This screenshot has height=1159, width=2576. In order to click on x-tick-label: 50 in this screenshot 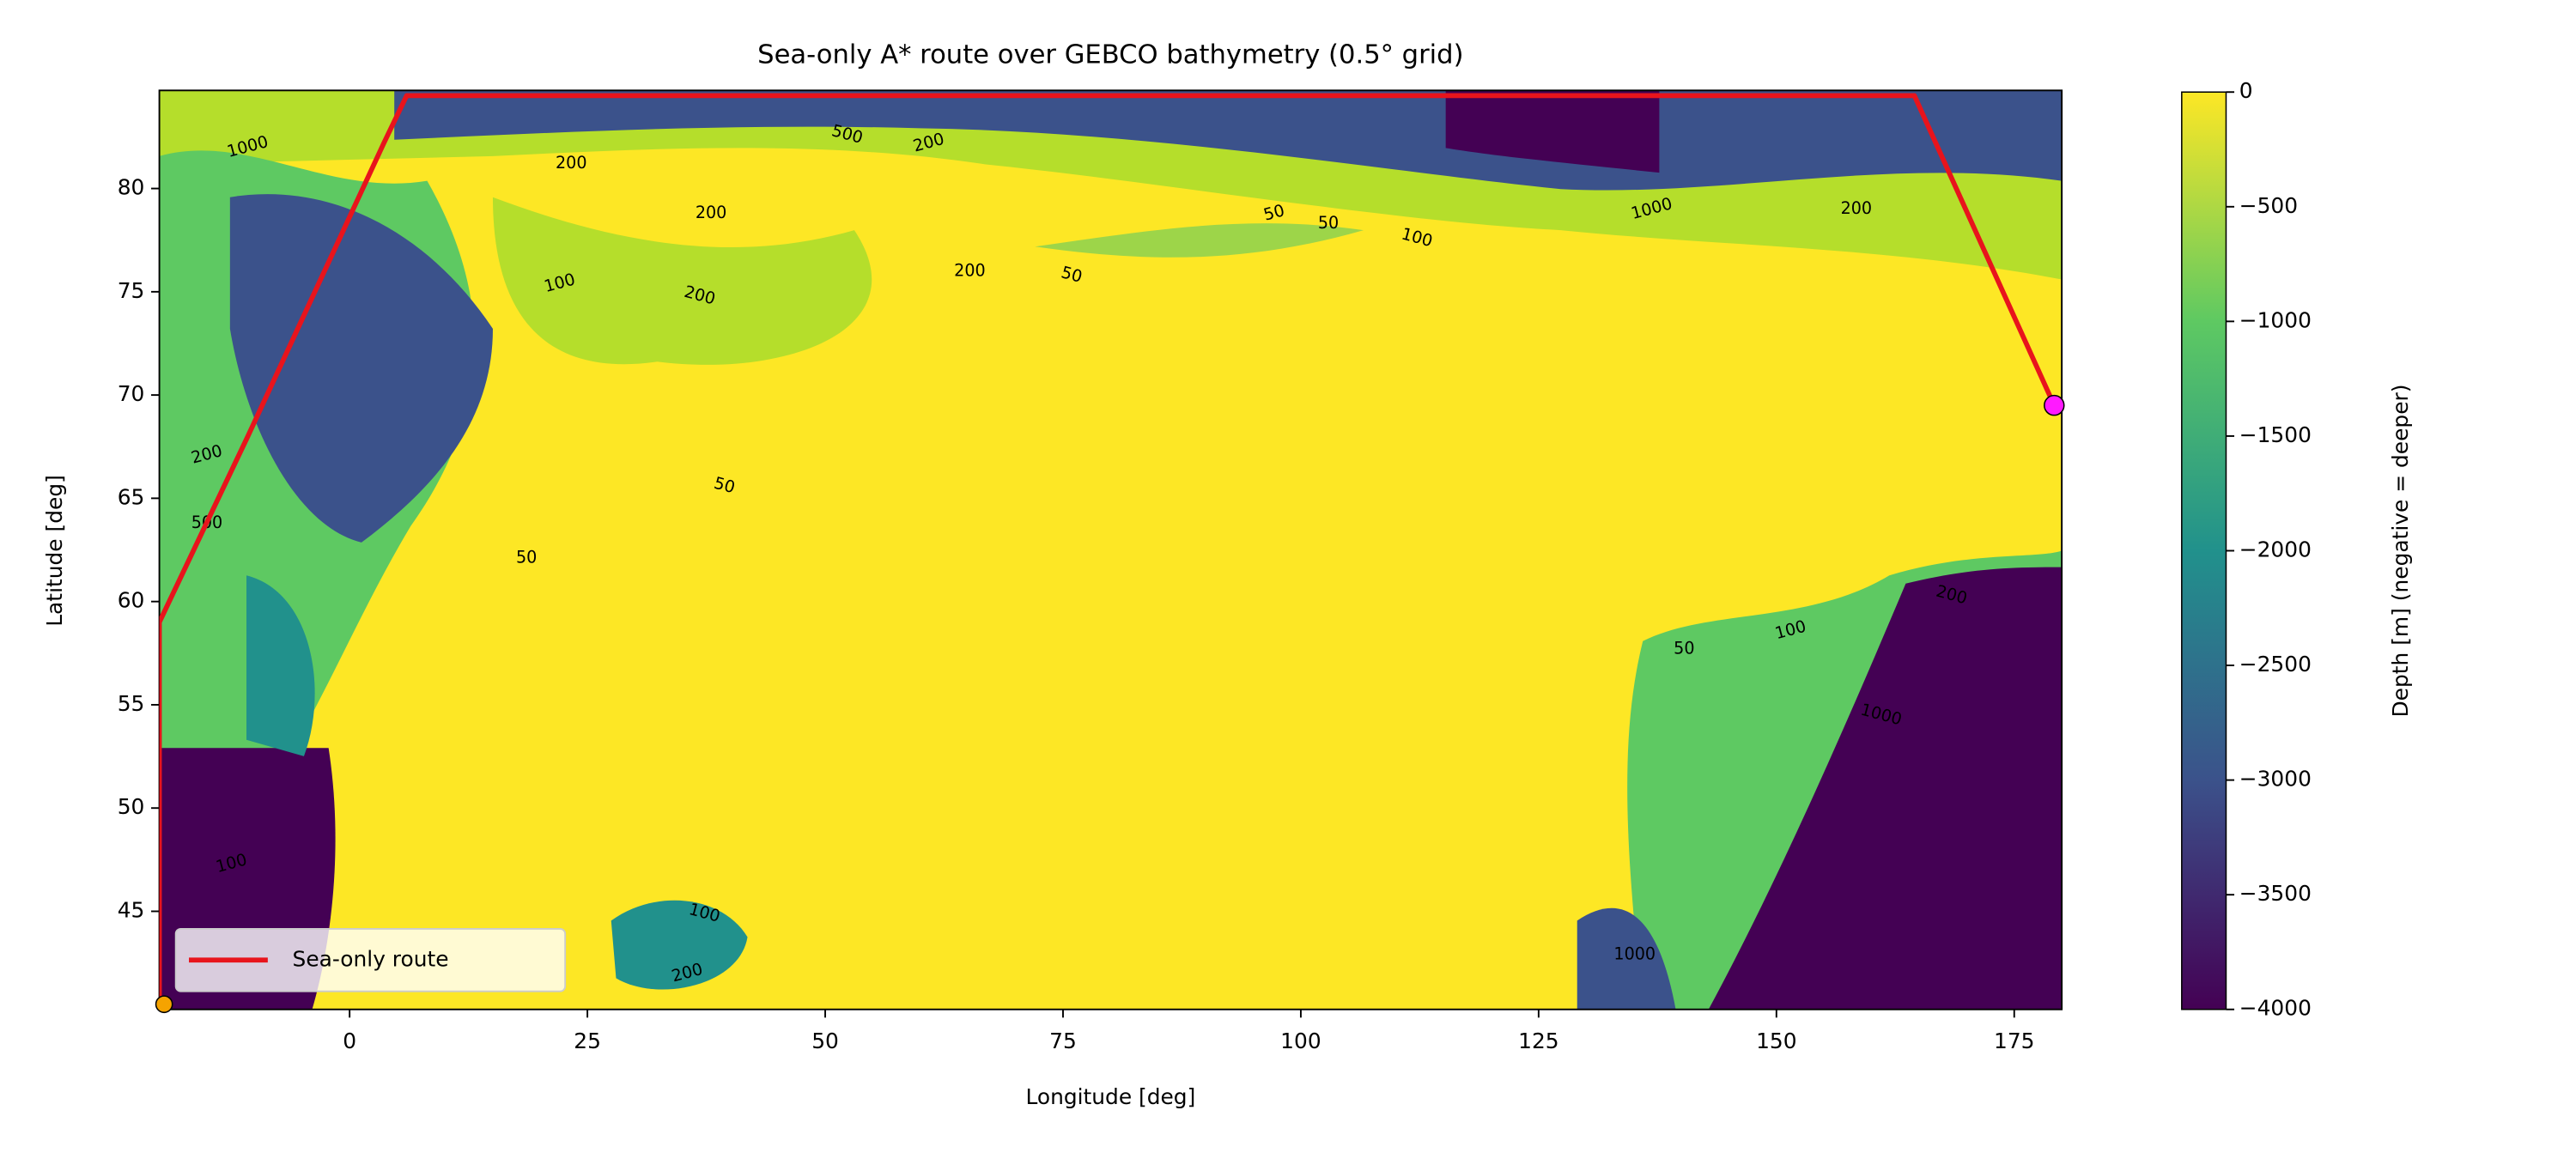, I will do `click(825, 1041)`.